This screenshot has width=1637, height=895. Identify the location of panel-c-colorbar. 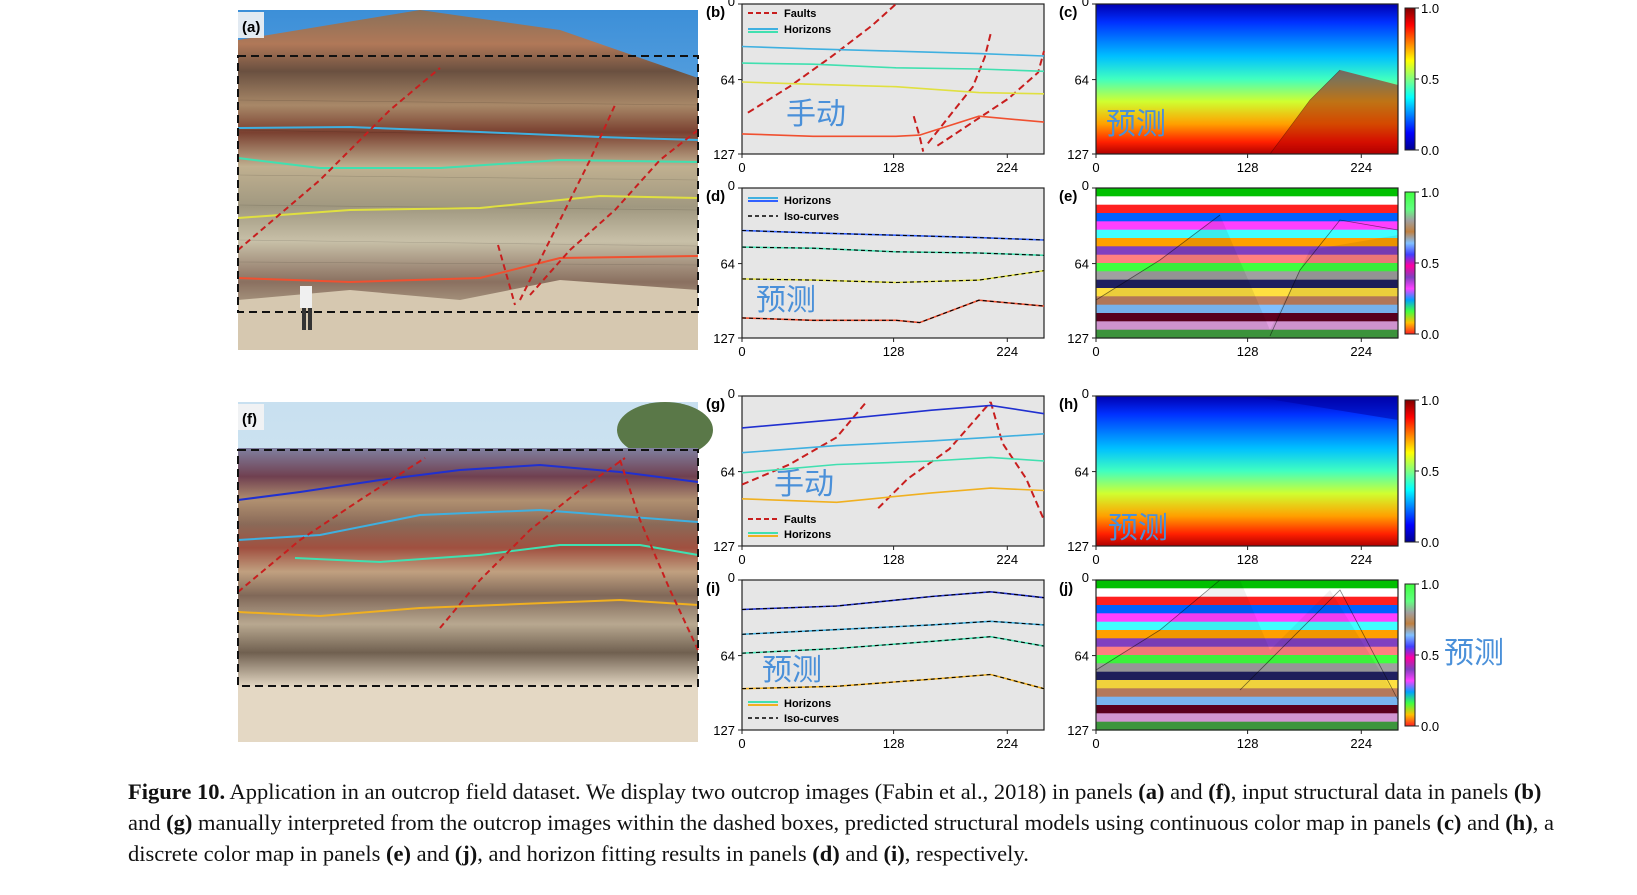
(1410, 79).